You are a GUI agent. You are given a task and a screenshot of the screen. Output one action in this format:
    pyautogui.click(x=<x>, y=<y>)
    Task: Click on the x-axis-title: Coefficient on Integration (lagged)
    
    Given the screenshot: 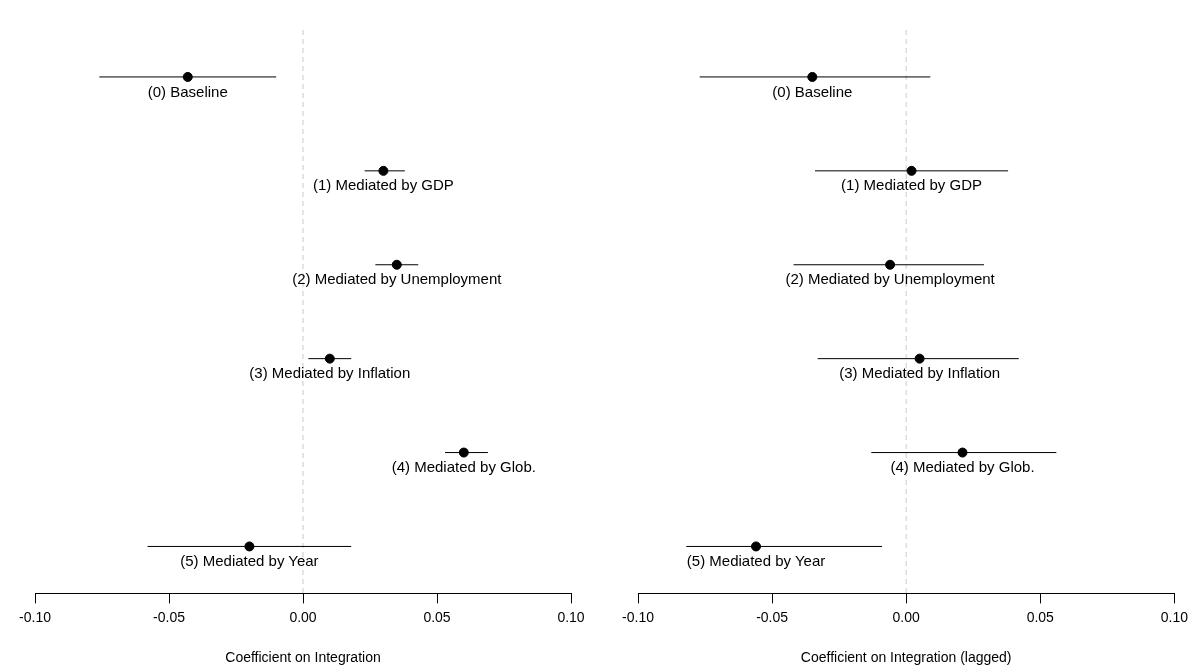 What is the action you would take?
    pyautogui.click(x=906, y=657)
    